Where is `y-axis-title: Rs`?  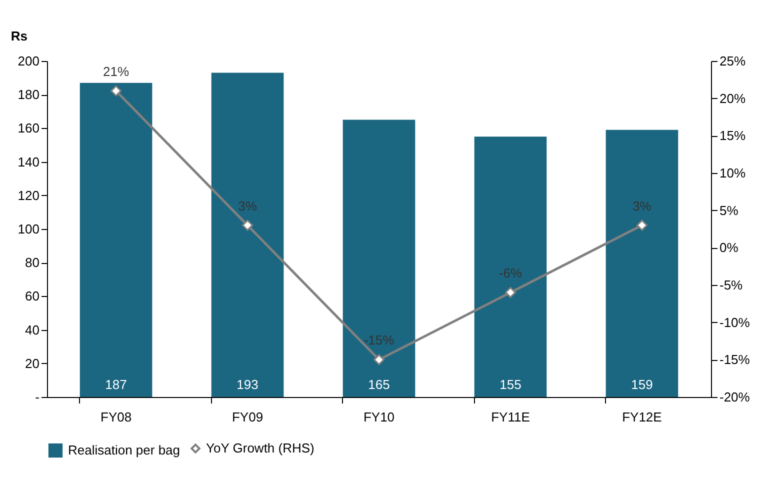
y-axis-title: Rs is located at coordinates (19, 36).